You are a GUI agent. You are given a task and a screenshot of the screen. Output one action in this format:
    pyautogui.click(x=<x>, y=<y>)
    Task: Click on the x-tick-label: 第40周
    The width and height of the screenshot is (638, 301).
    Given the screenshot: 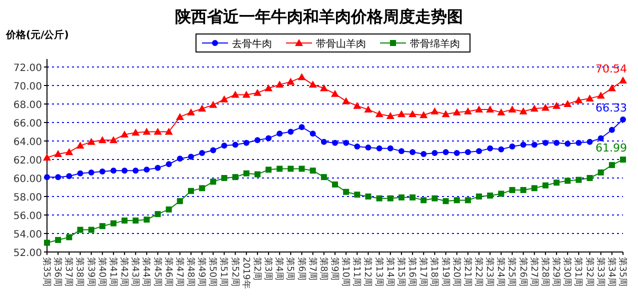 What is the action you would take?
    pyautogui.click(x=102, y=271)
    